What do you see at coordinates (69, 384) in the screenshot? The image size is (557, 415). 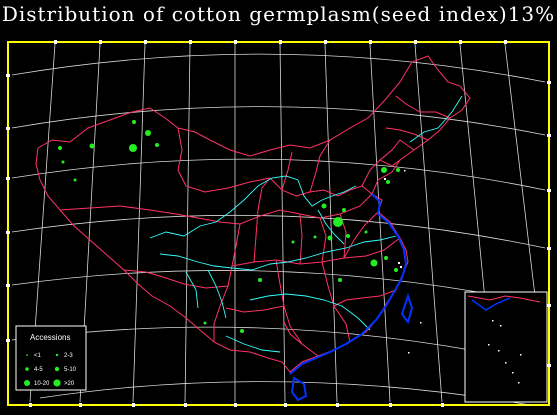 I see `legend-label: >20` at bounding box center [69, 384].